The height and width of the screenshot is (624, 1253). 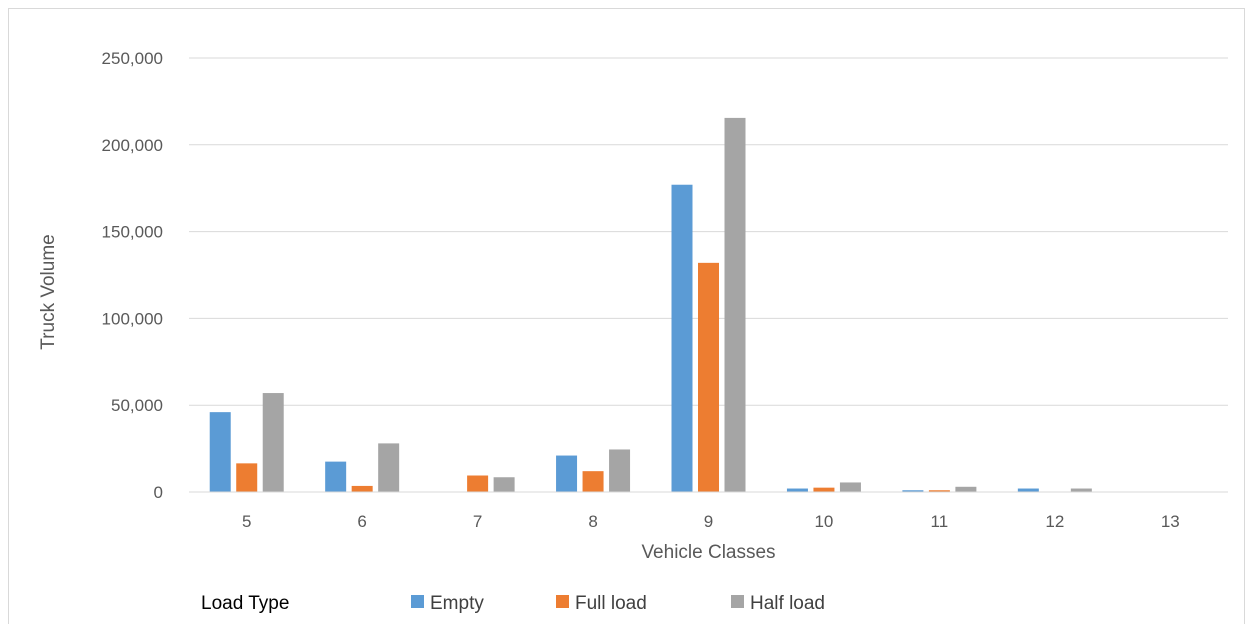 I want to click on x-tick-label: 6, so click(x=361, y=521).